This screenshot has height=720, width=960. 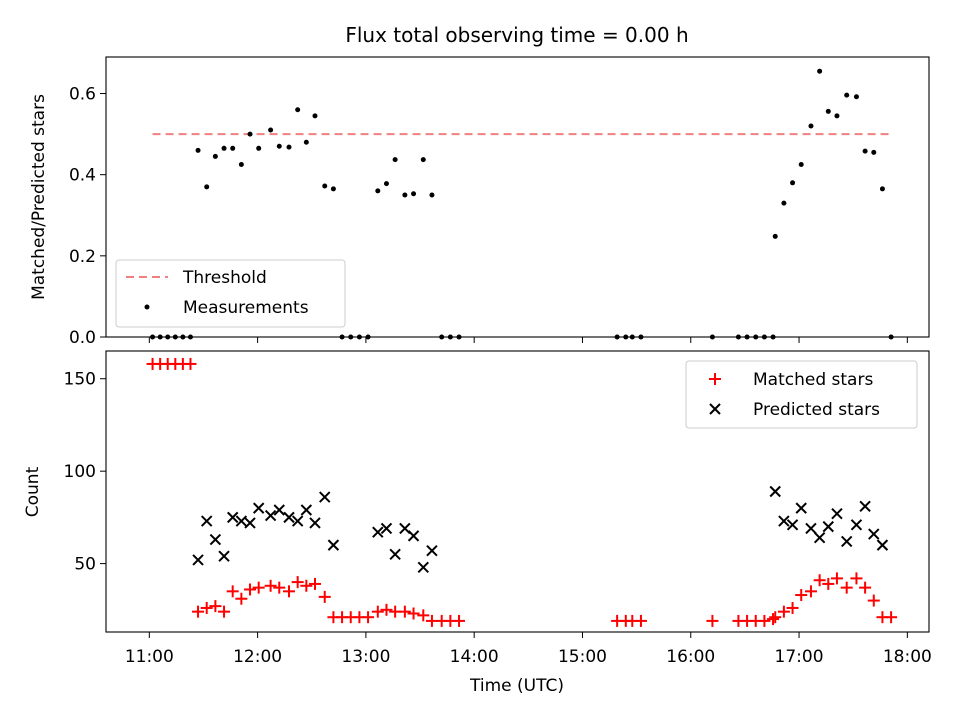 I want to click on x-tick-label: 12:00, so click(x=257, y=657).